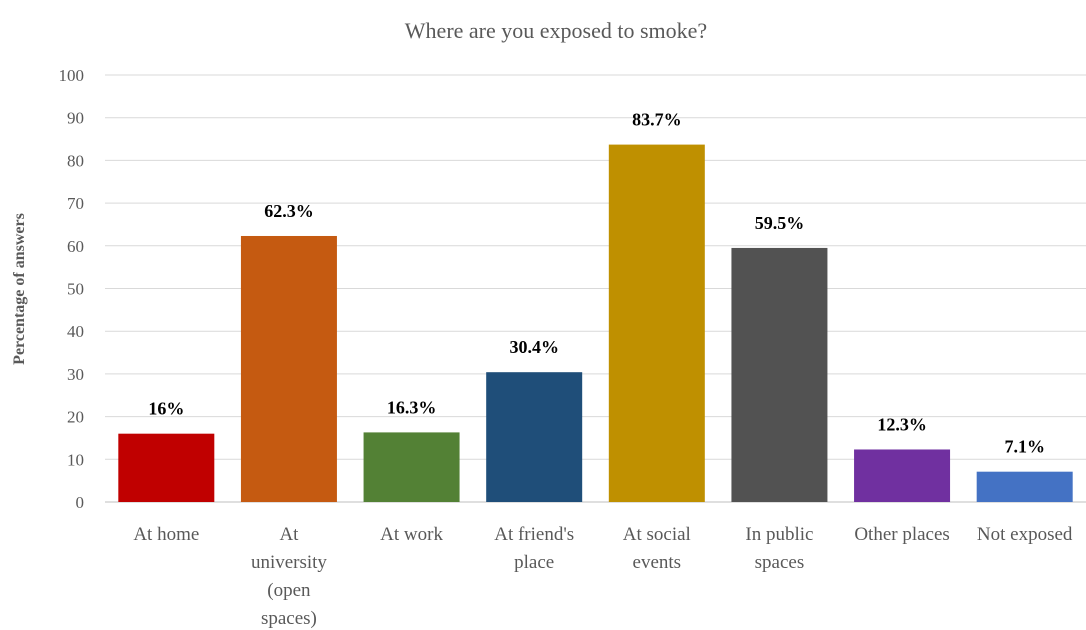 The height and width of the screenshot is (630, 1086). I want to click on x-tick-label: Not exposed, so click(1025, 534).